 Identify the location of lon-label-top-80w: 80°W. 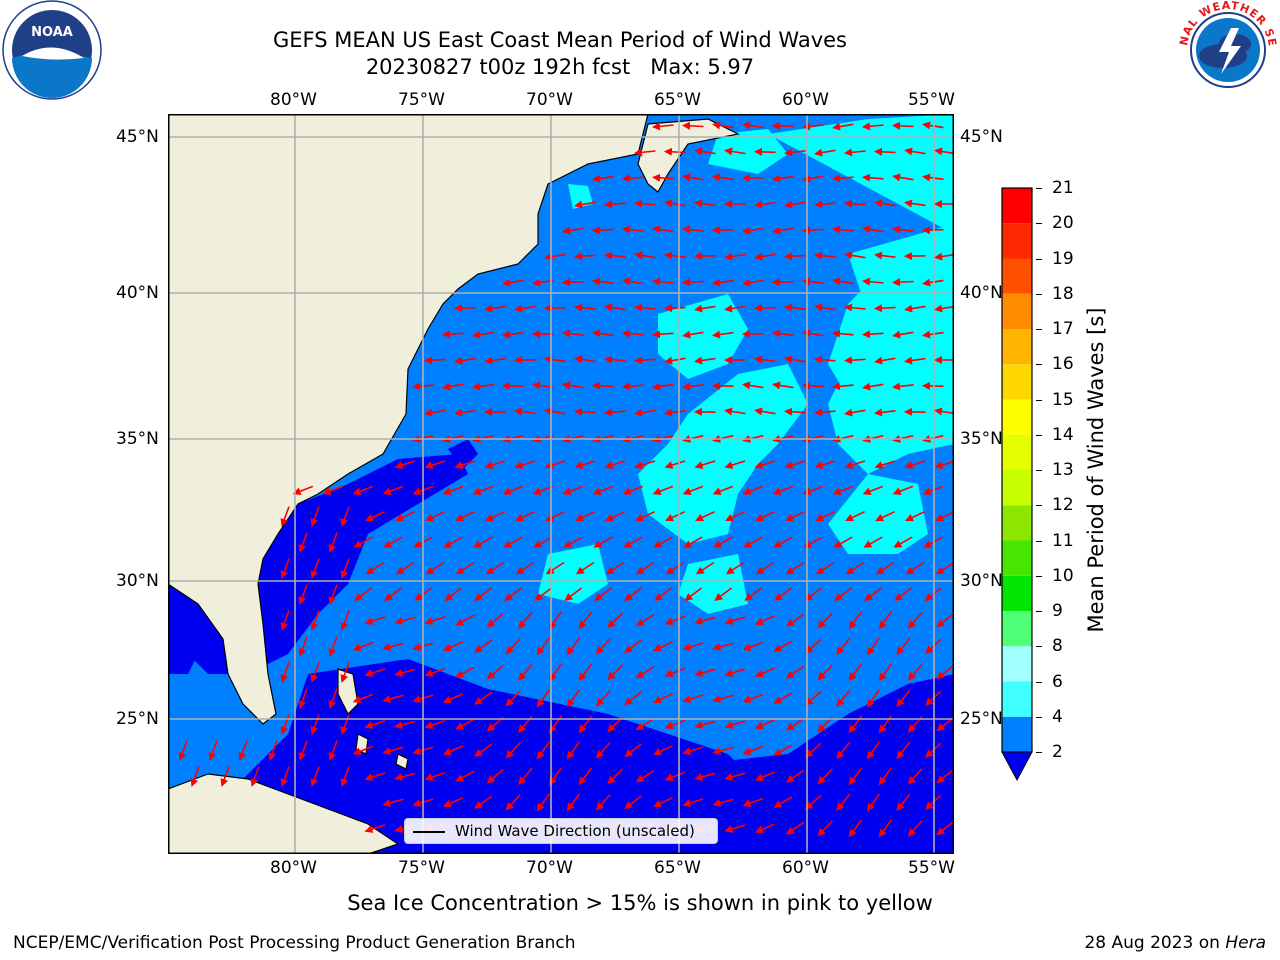
(293, 100).